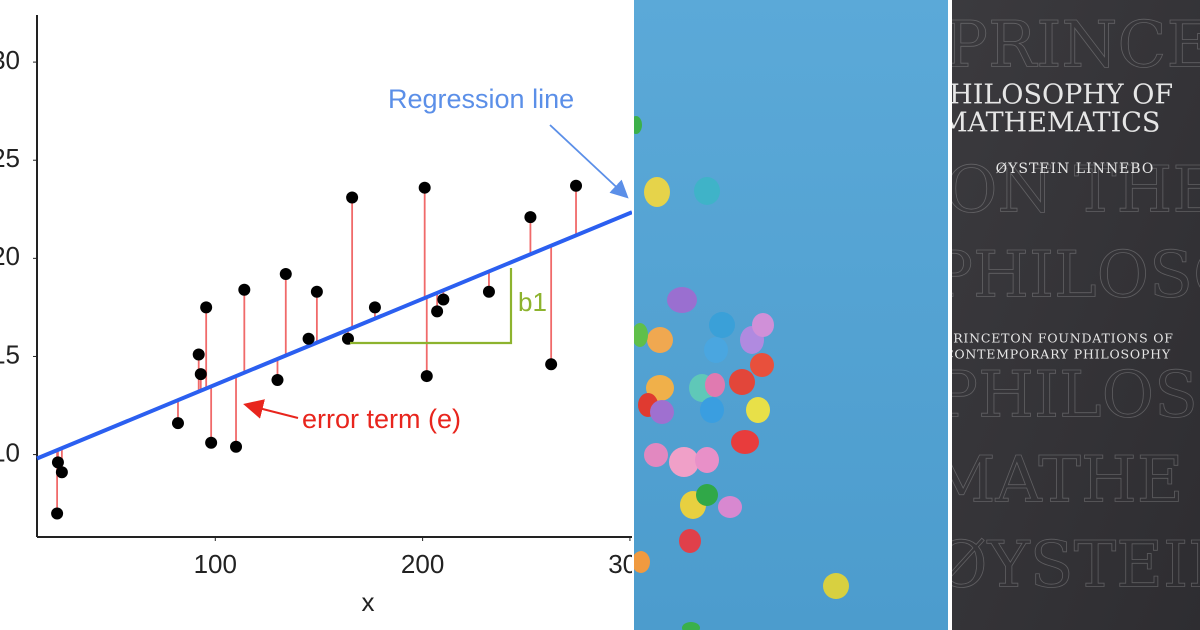 The height and width of the screenshot is (630, 1200). Describe the element at coordinates (1052, 95) in the screenshot. I see `book-title: PHILOSOPHY OF` at that location.